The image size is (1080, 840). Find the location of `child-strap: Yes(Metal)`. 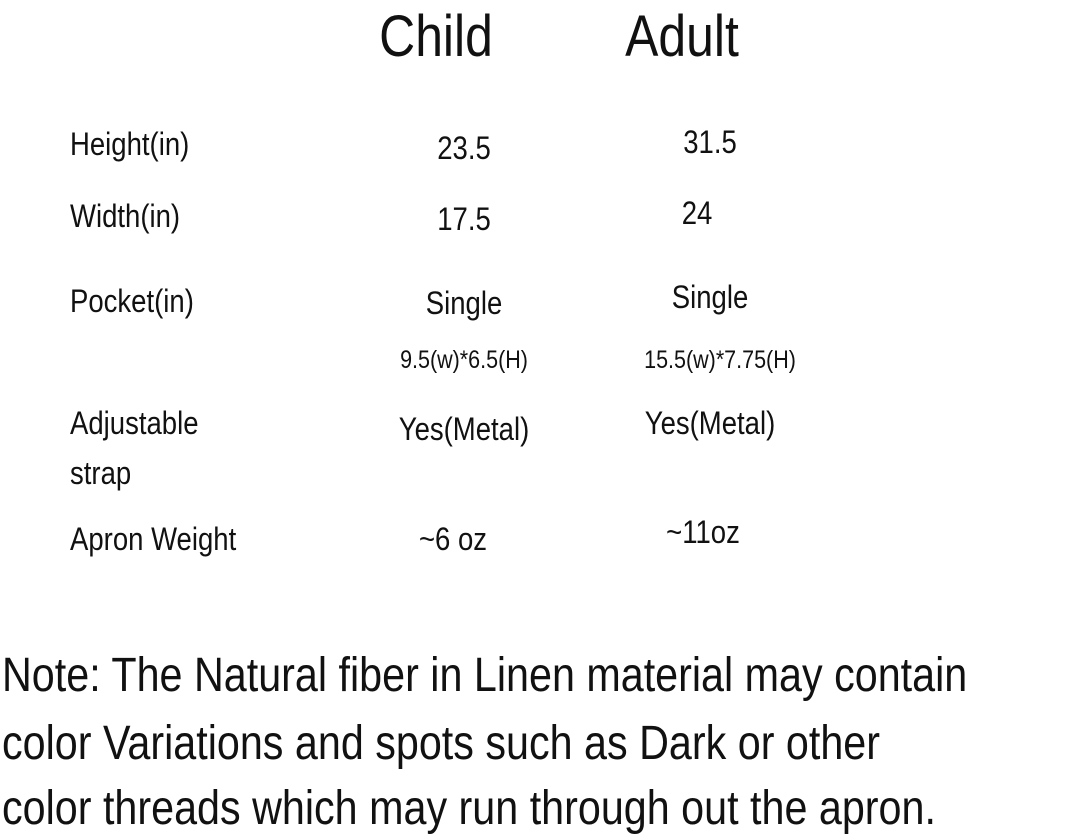

child-strap: Yes(Metal) is located at coordinates (464, 429).